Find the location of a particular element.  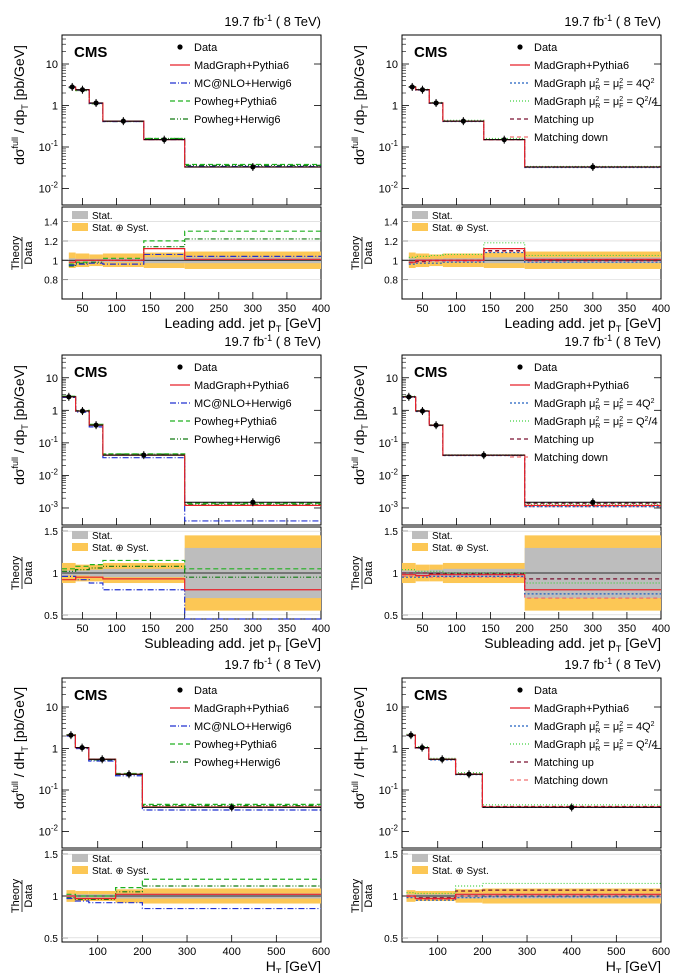

legend-label-madgraph: MadGraph+Pythia6 is located at coordinates (241, 709).